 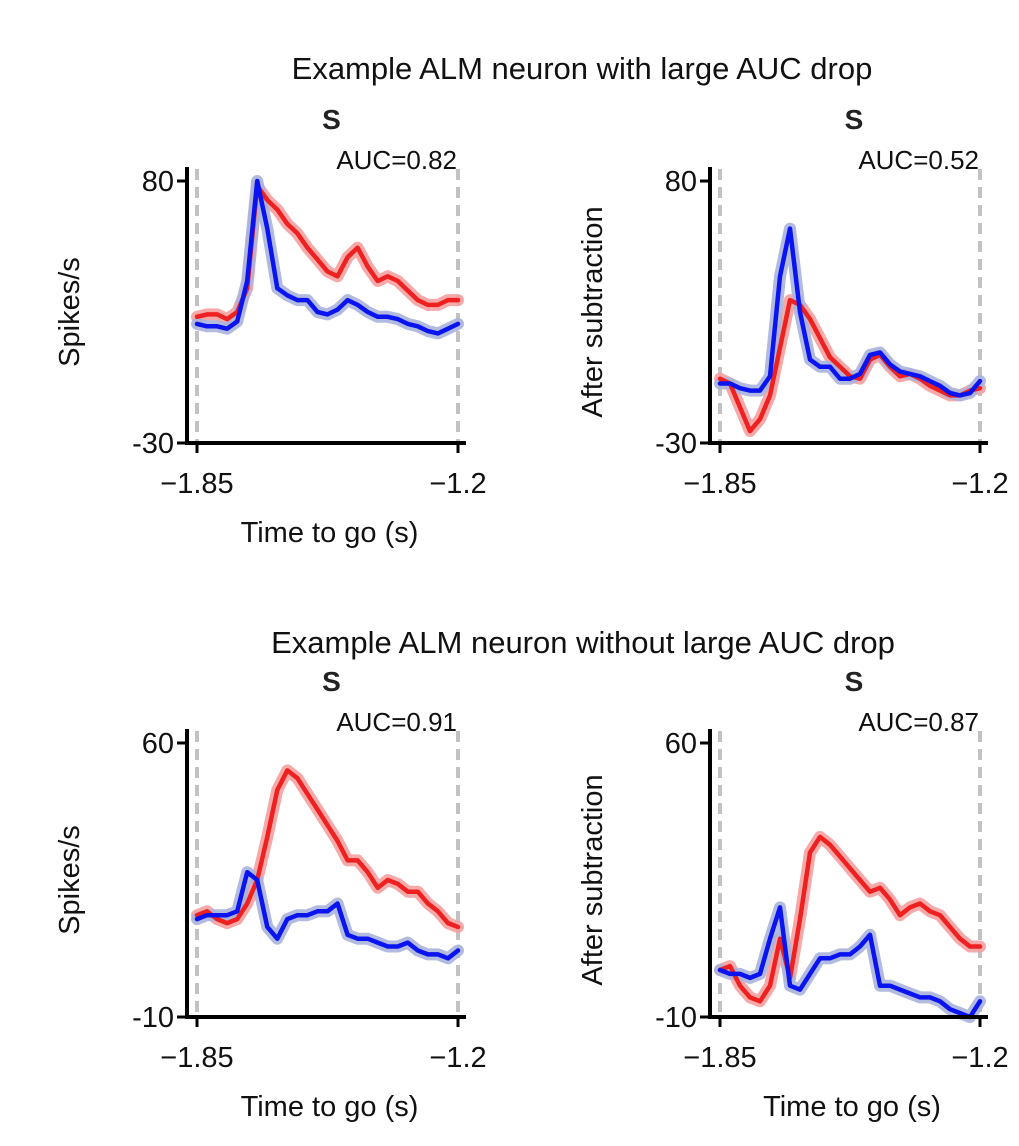 I want to click on auc-annotation: AUC=0.91, so click(x=396, y=722).